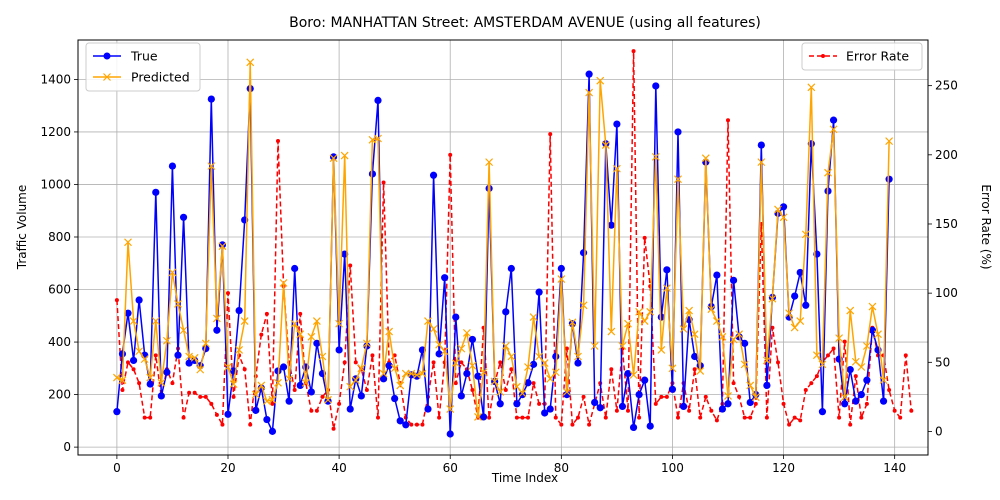 Image resolution: width=1000 pixels, height=500 pixels. What do you see at coordinates (59, 263) in the screenshot?
I see `y-axis-ticks: 0 200 400 600 800 1000 1200 1400` at bounding box center [59, 263].